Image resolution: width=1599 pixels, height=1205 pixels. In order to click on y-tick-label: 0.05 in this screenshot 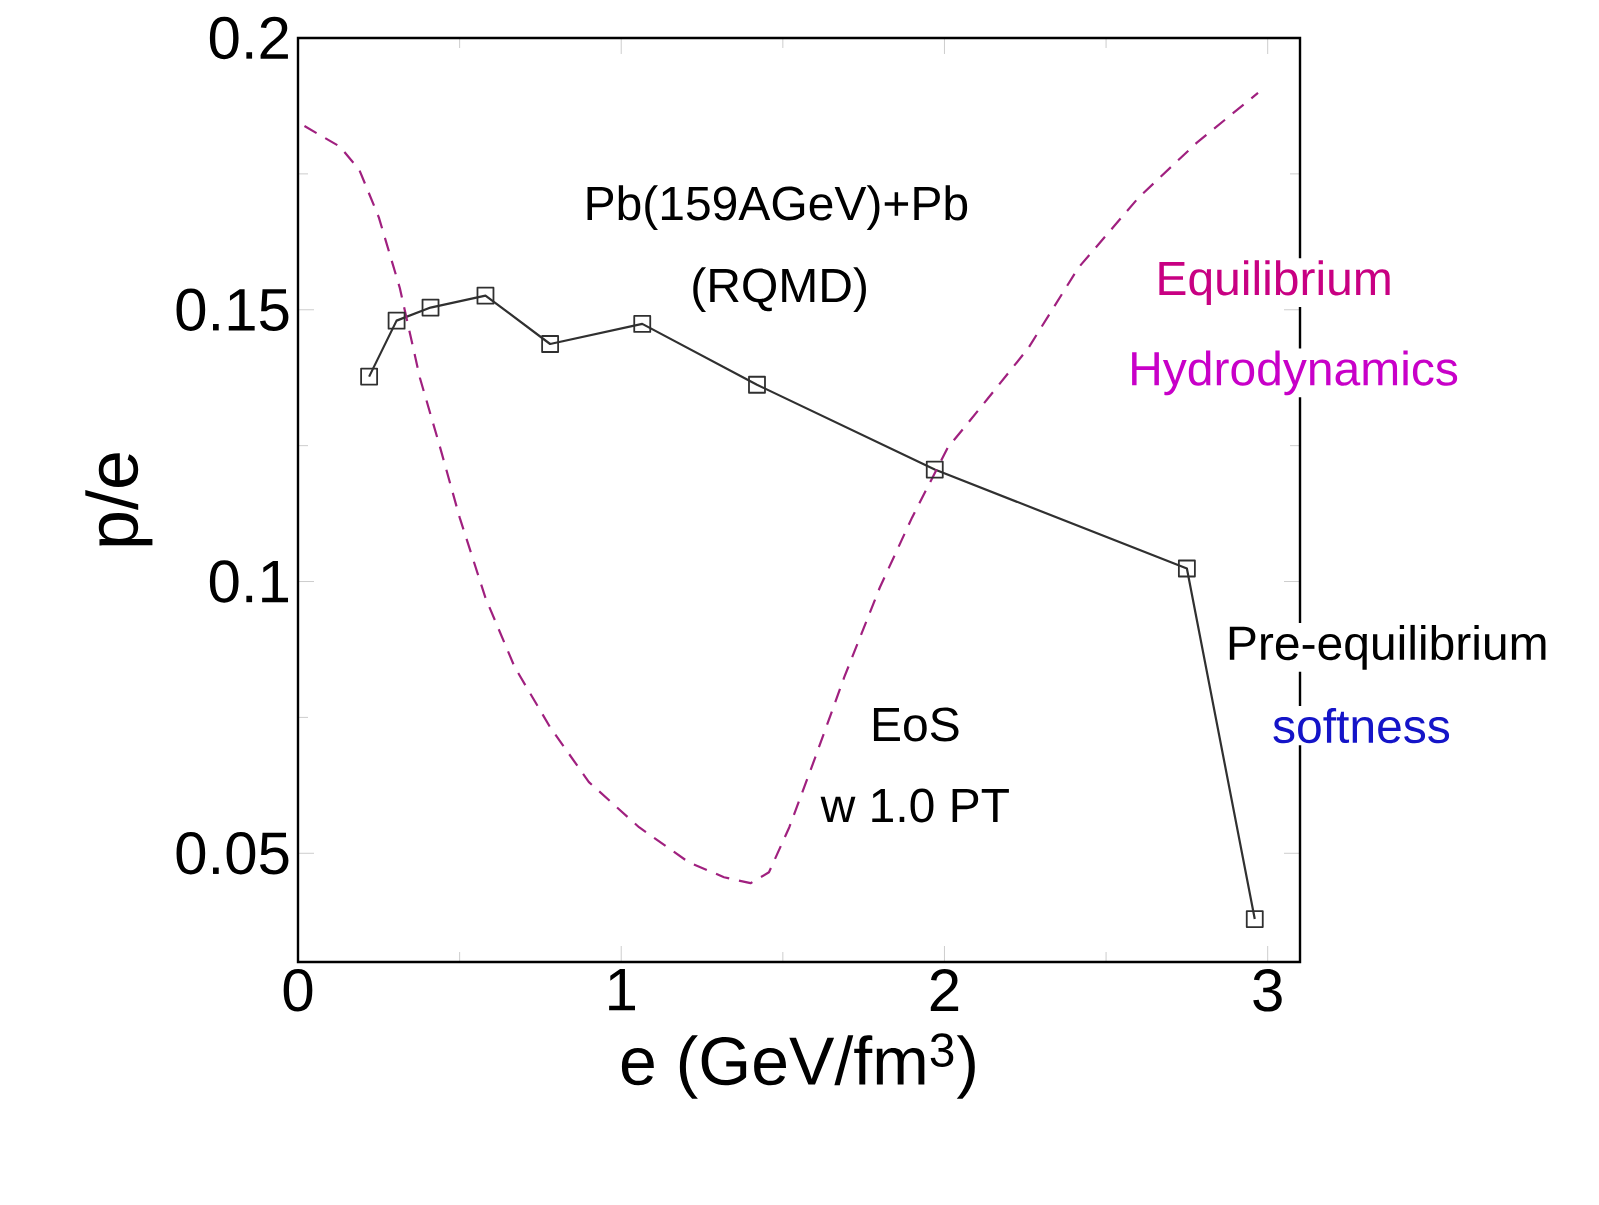, I will do `click(232, 853)`.